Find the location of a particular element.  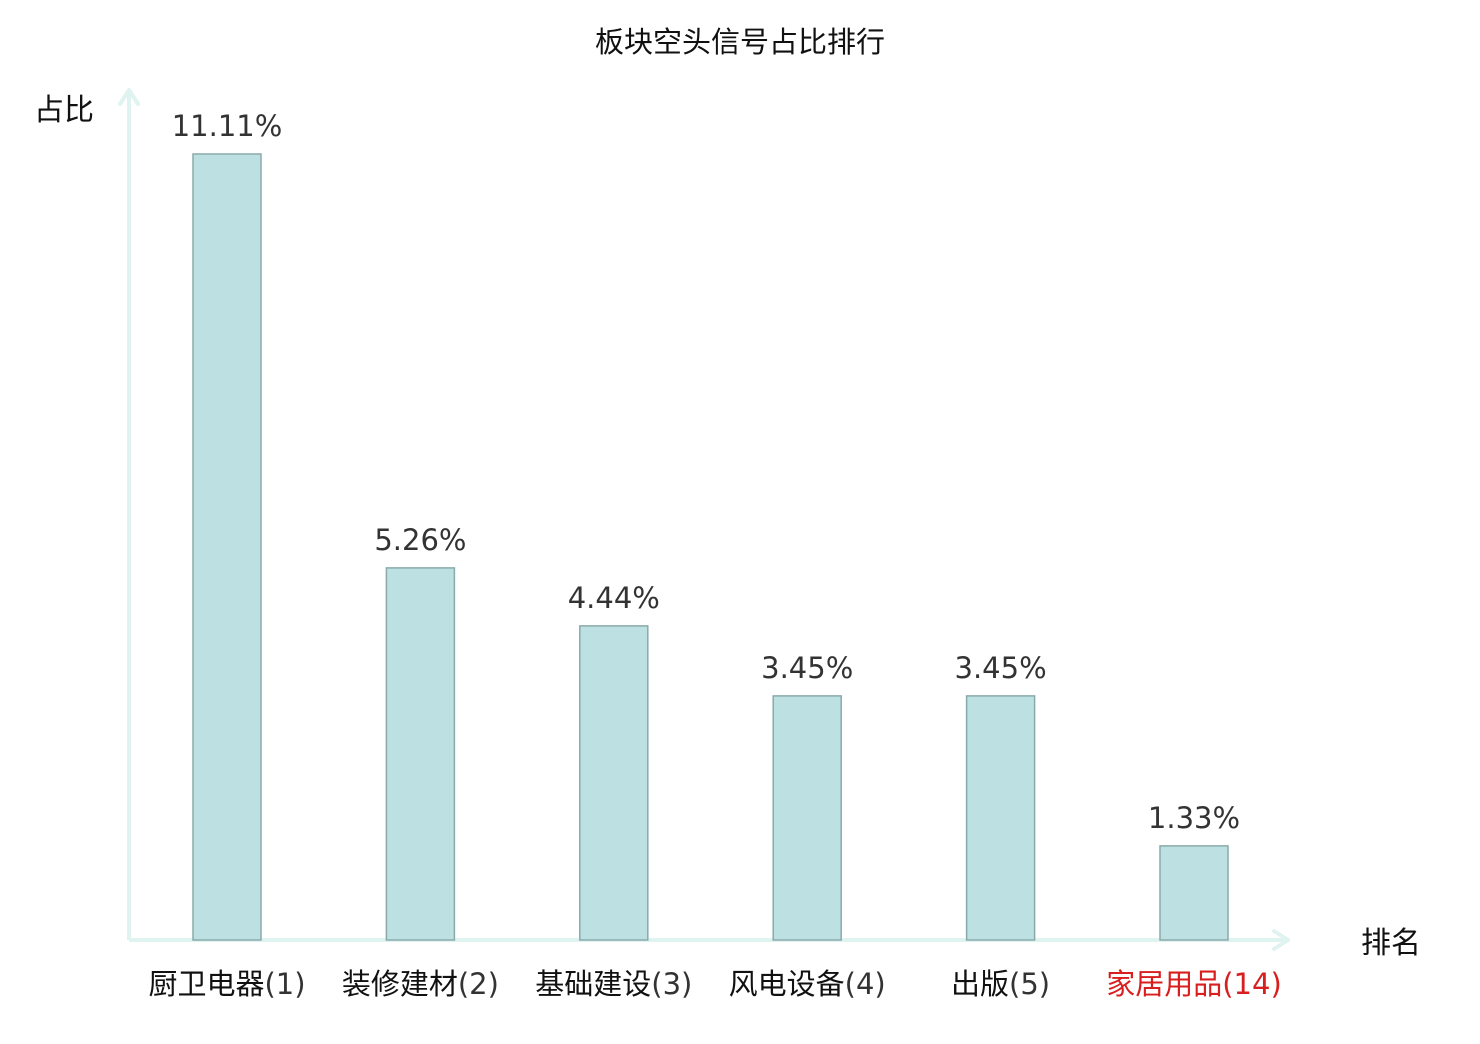

x-tick-rank: (14) is located at coordinates (1252, 984).